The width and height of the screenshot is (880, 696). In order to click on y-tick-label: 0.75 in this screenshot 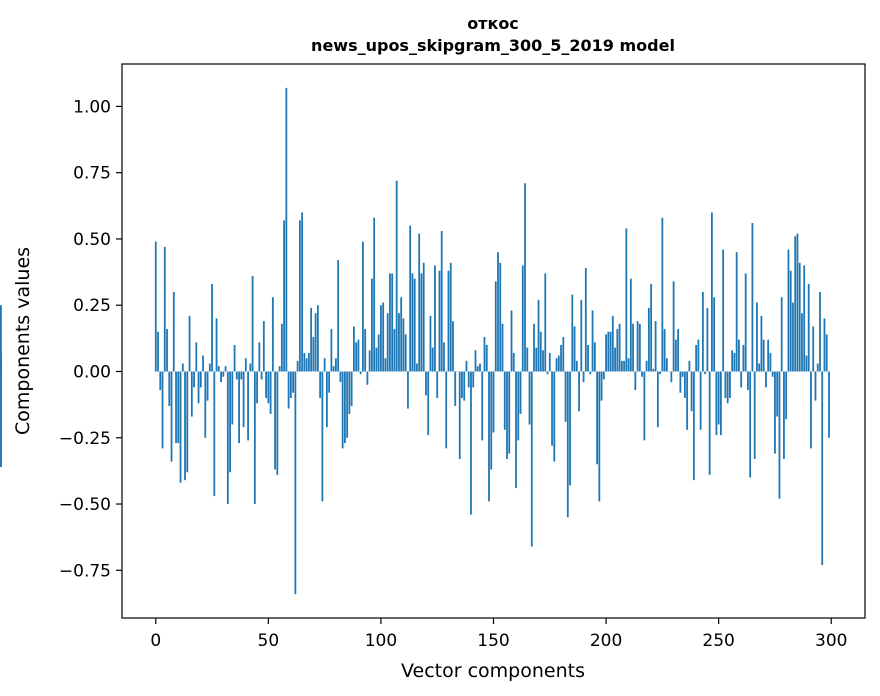, I will do `click(92, 174)`.